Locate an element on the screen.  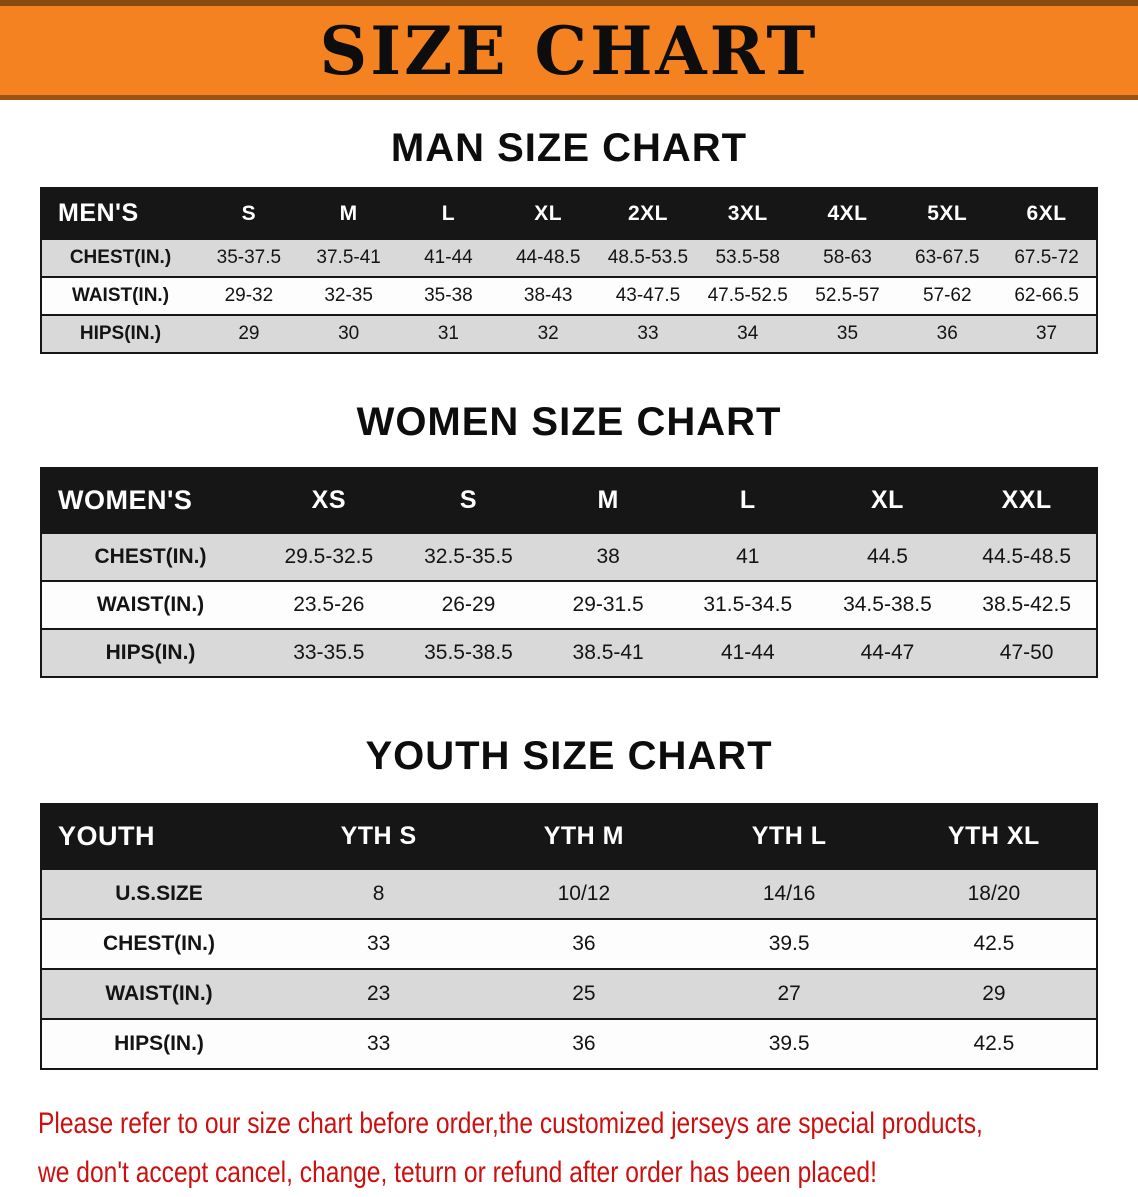
youth-row-hips: HIPS(IN.) 33 36 39.5 42.5 is located at coordinates (569, 1043).